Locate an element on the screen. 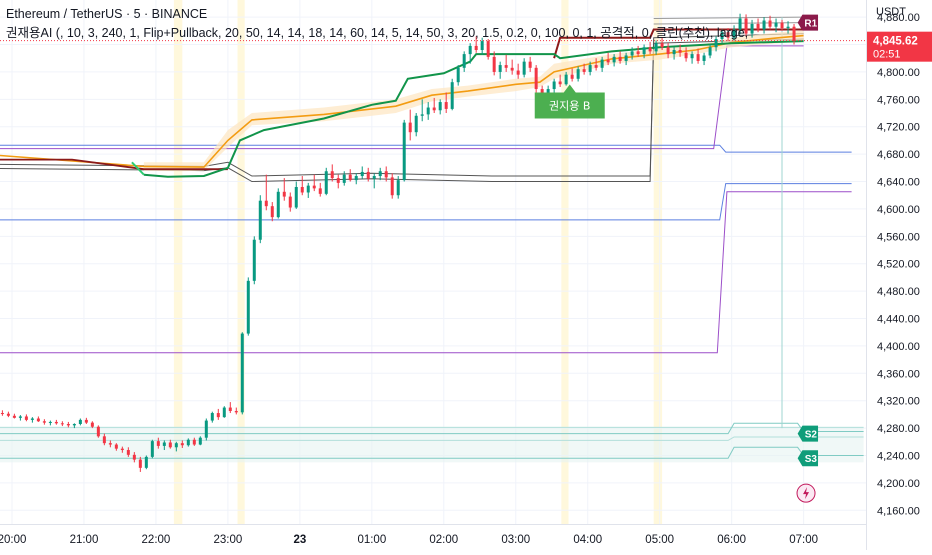  y-tick-label: 4,760.00 is located at coordinates (898, 100).